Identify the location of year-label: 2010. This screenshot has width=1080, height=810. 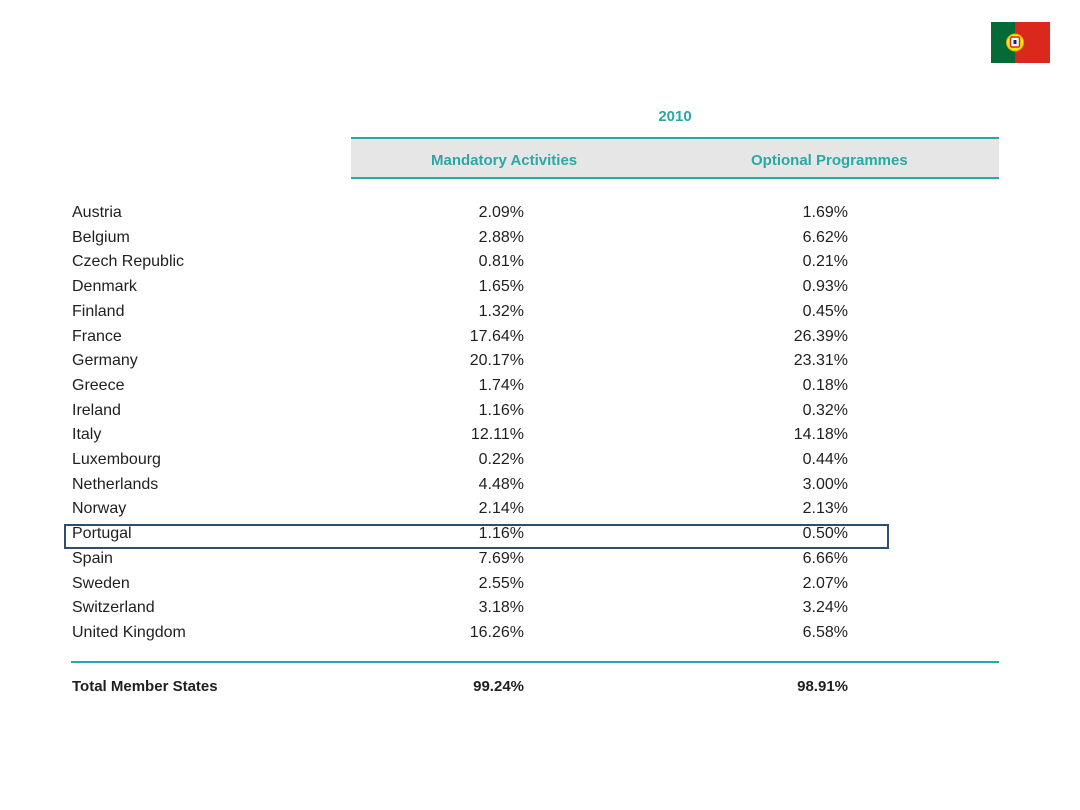
(675, 116).